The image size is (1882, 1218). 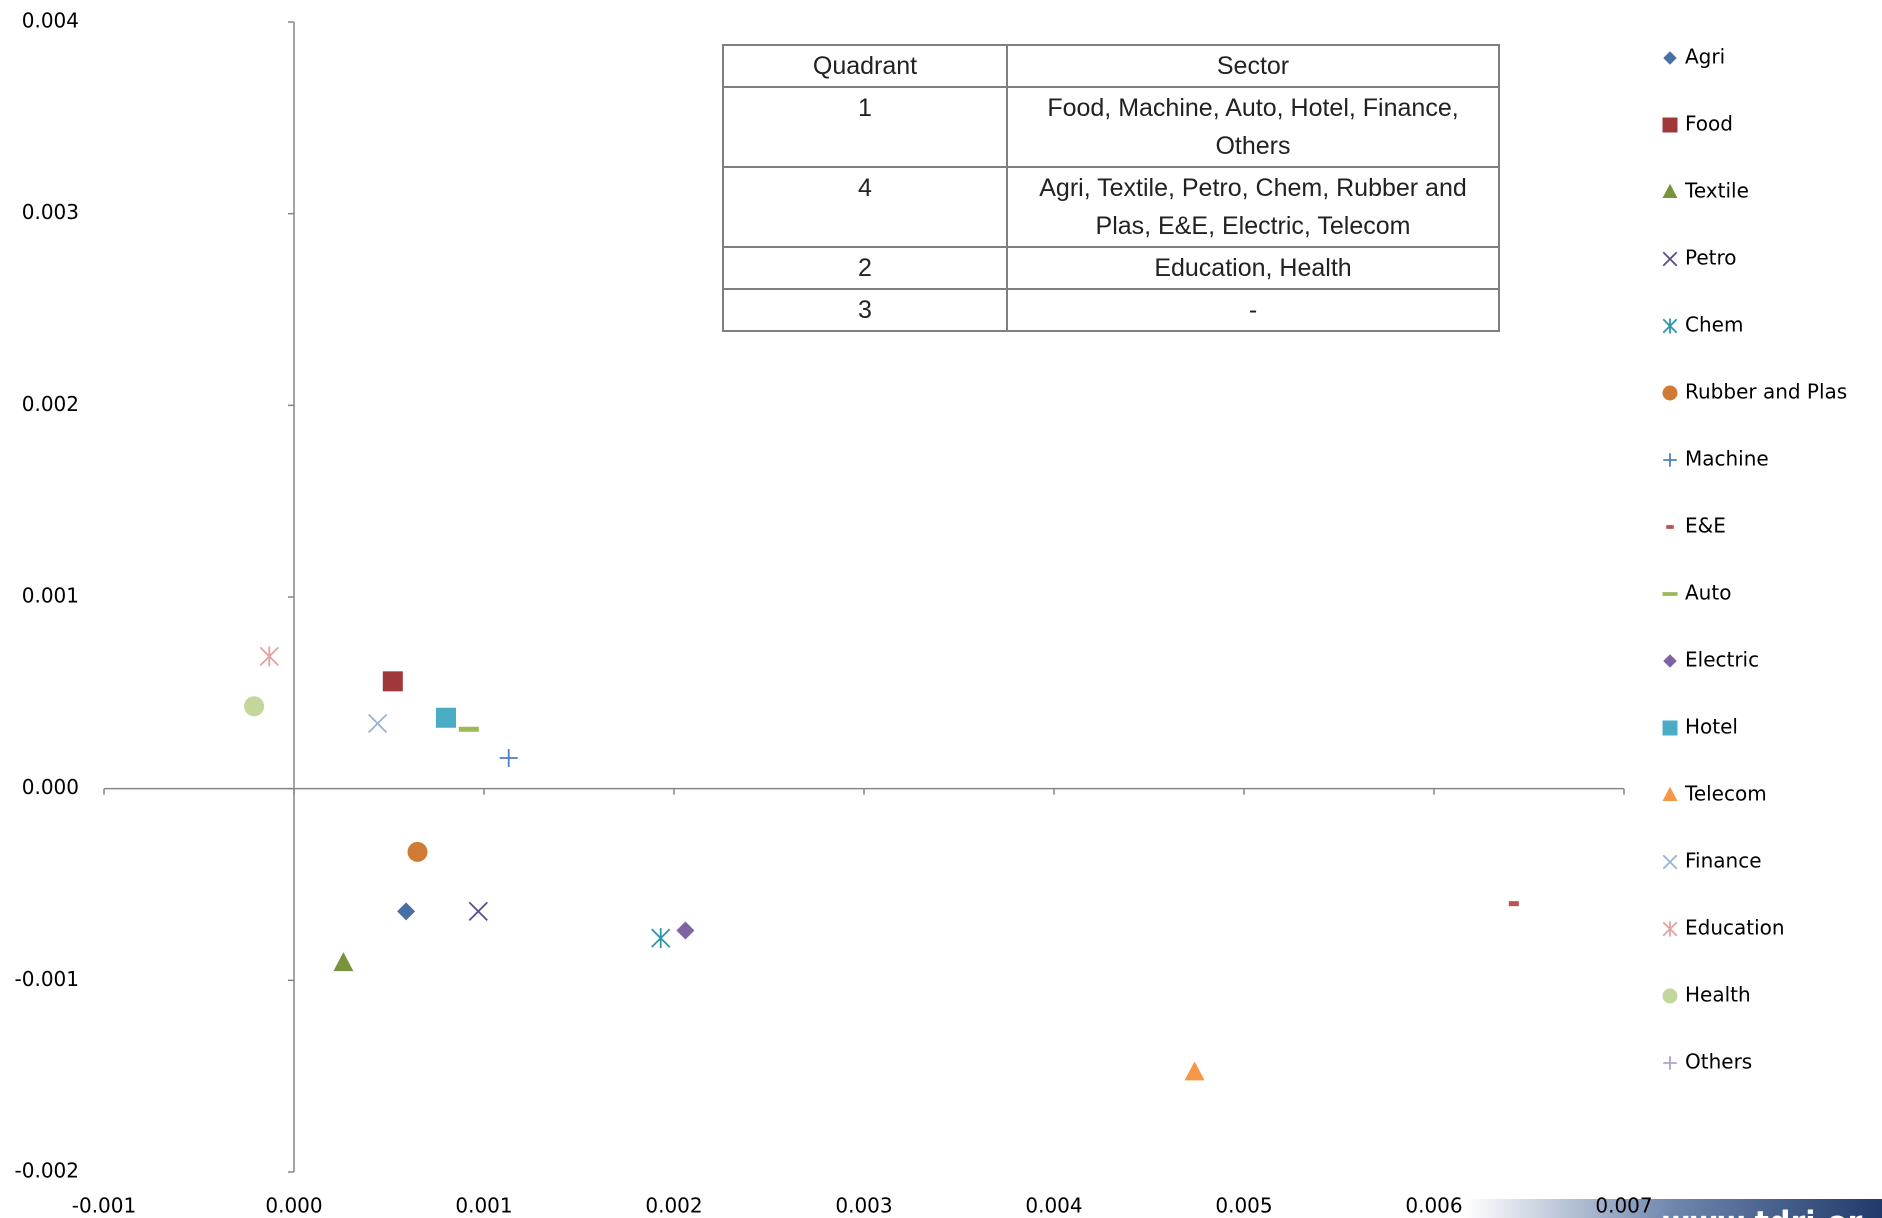 What do you see at coordinates (1253, 66) in the screenshot?
I see `table-header-cell: Sector` at bounding box center [1253, 66].